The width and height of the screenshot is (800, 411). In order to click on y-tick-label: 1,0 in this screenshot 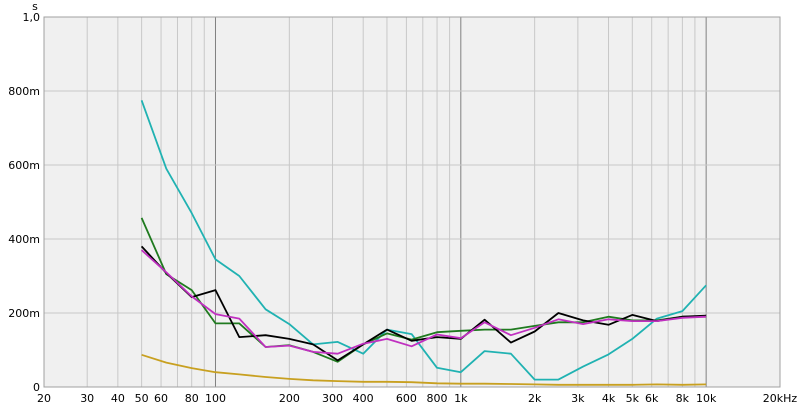, I will do `click(32, 17)`.